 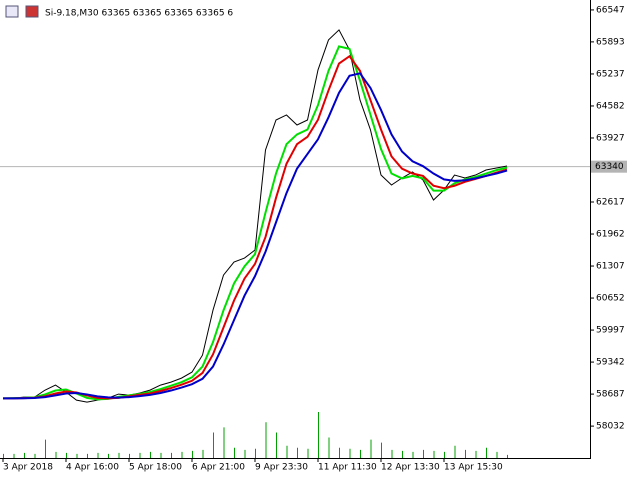 I want to click on y-tick-label: 58032, so click(x=610, y=427).